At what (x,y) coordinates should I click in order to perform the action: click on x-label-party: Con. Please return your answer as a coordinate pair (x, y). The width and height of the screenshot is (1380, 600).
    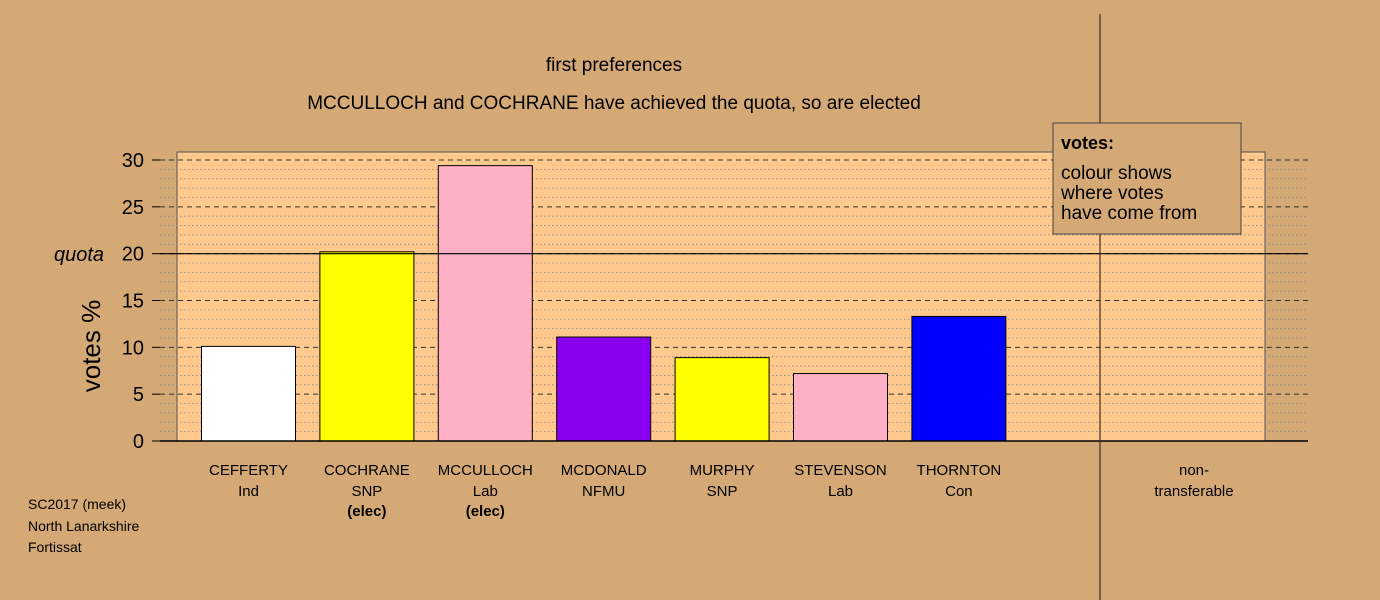
    Looking at the image, I should click on (959, 491).